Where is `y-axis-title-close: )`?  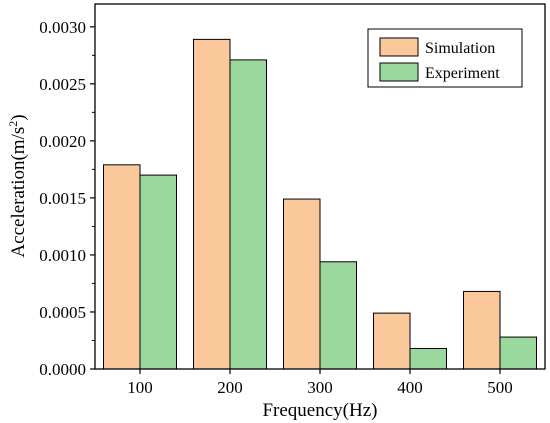 y-axis-title-close: ) is located at coordinates (18, 117).